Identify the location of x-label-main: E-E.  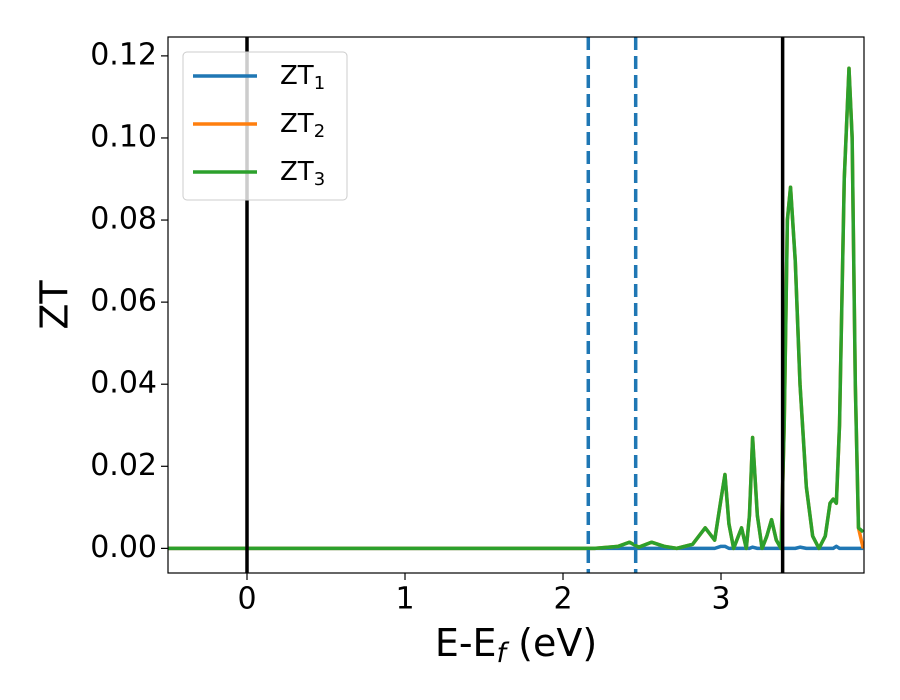
(466, 643).